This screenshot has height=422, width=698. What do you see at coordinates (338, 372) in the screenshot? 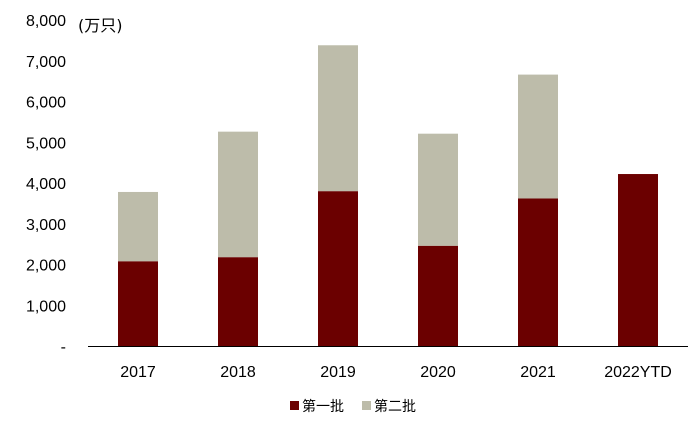
I see `x-tick-label-2: 2019` at bounding box center [338, 372].